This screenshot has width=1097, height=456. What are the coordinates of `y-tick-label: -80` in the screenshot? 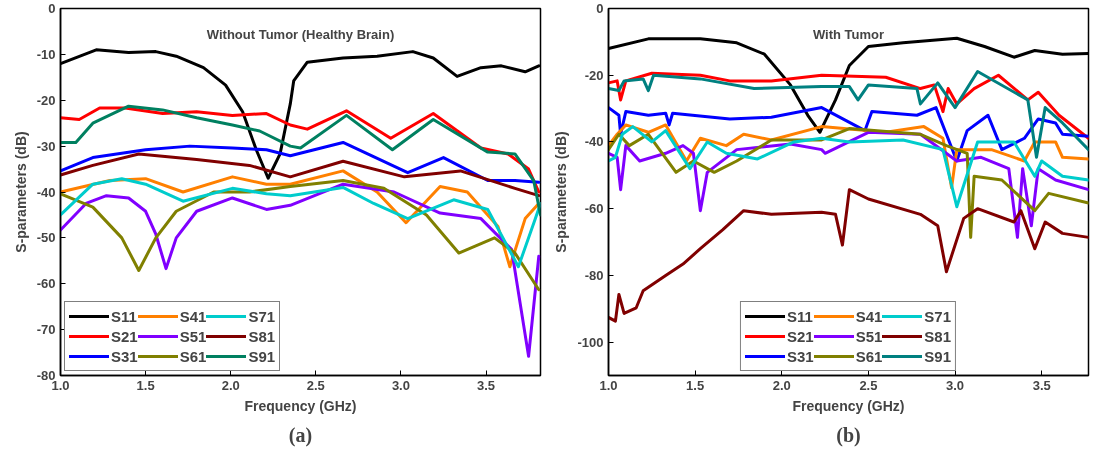 It's located at (594, 275).